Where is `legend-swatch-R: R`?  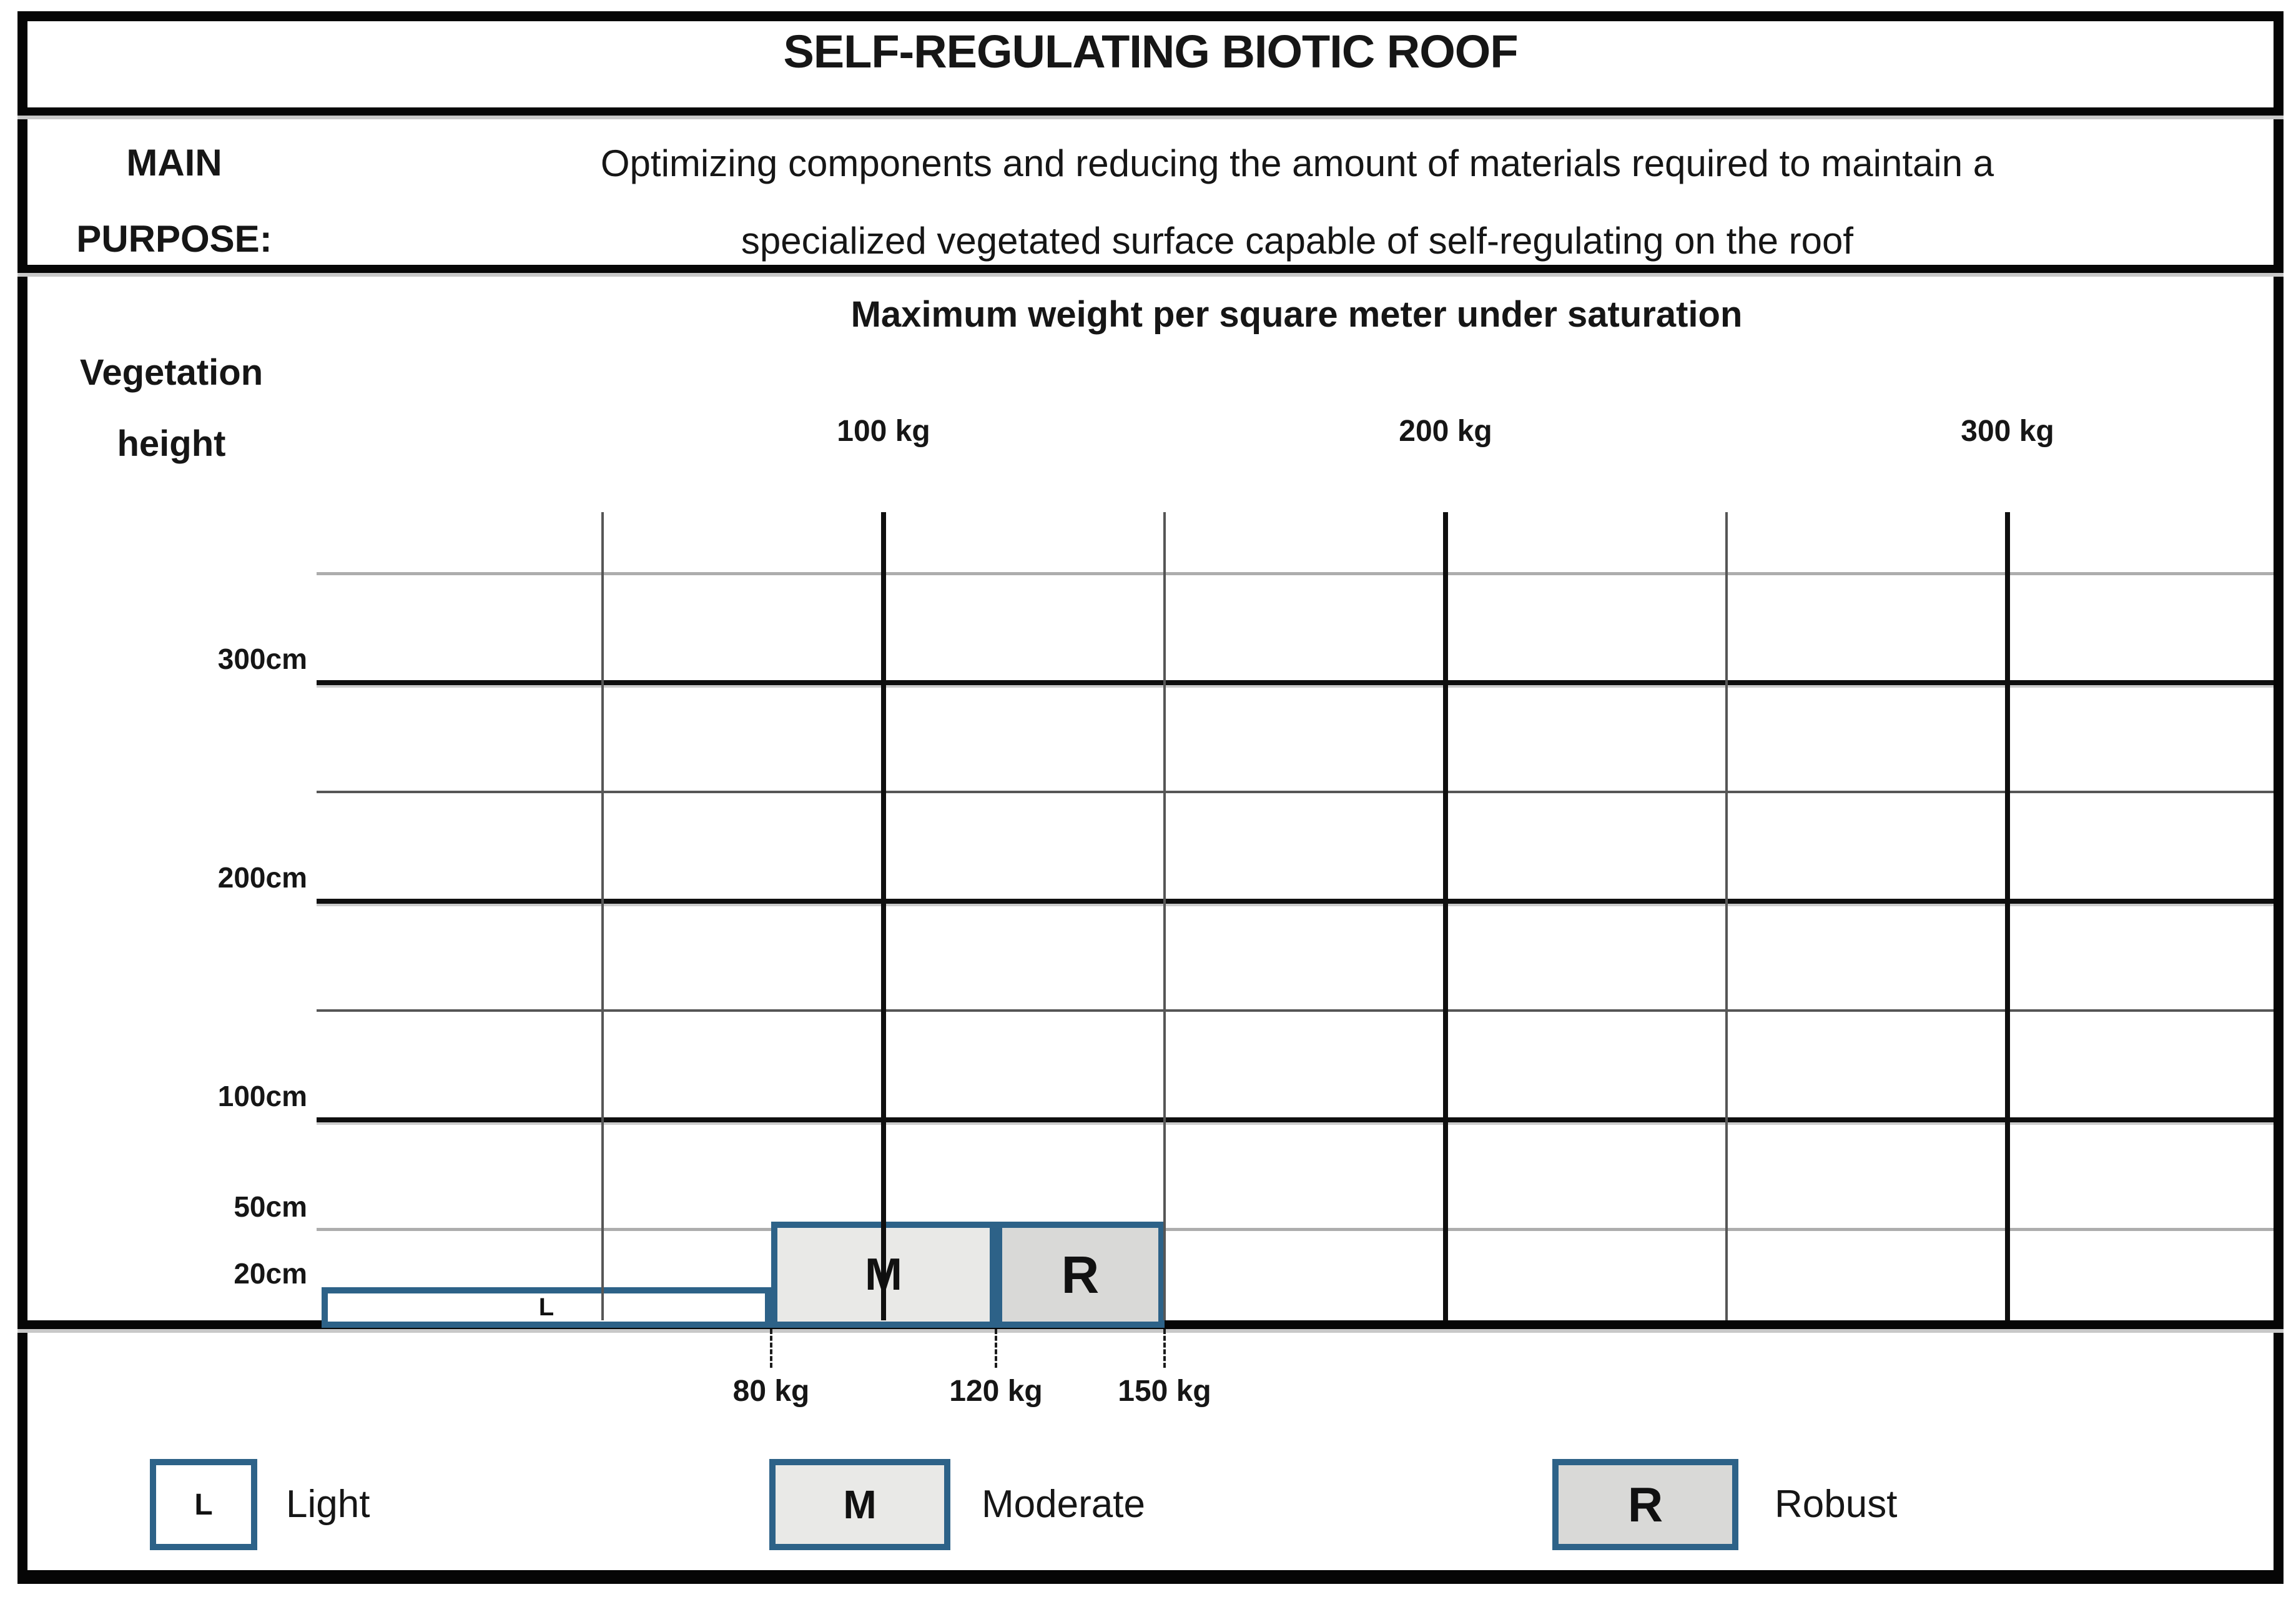
legend-swatch-R: R is located at coordinates (1645, 1504).